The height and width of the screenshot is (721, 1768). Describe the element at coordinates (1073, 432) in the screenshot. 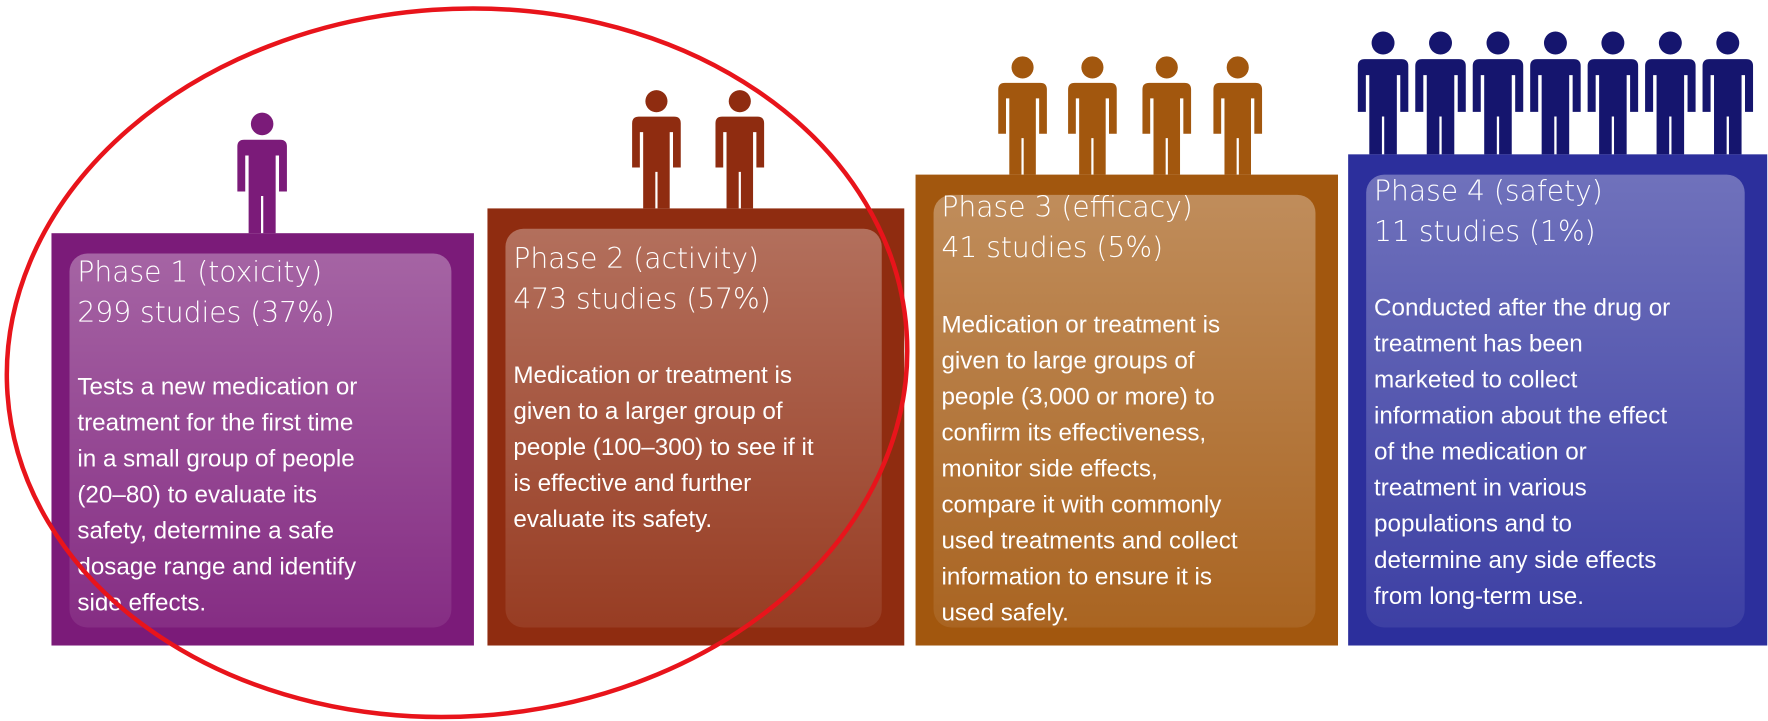

I see `phase-description: confirm its effectiveness,` at that location.